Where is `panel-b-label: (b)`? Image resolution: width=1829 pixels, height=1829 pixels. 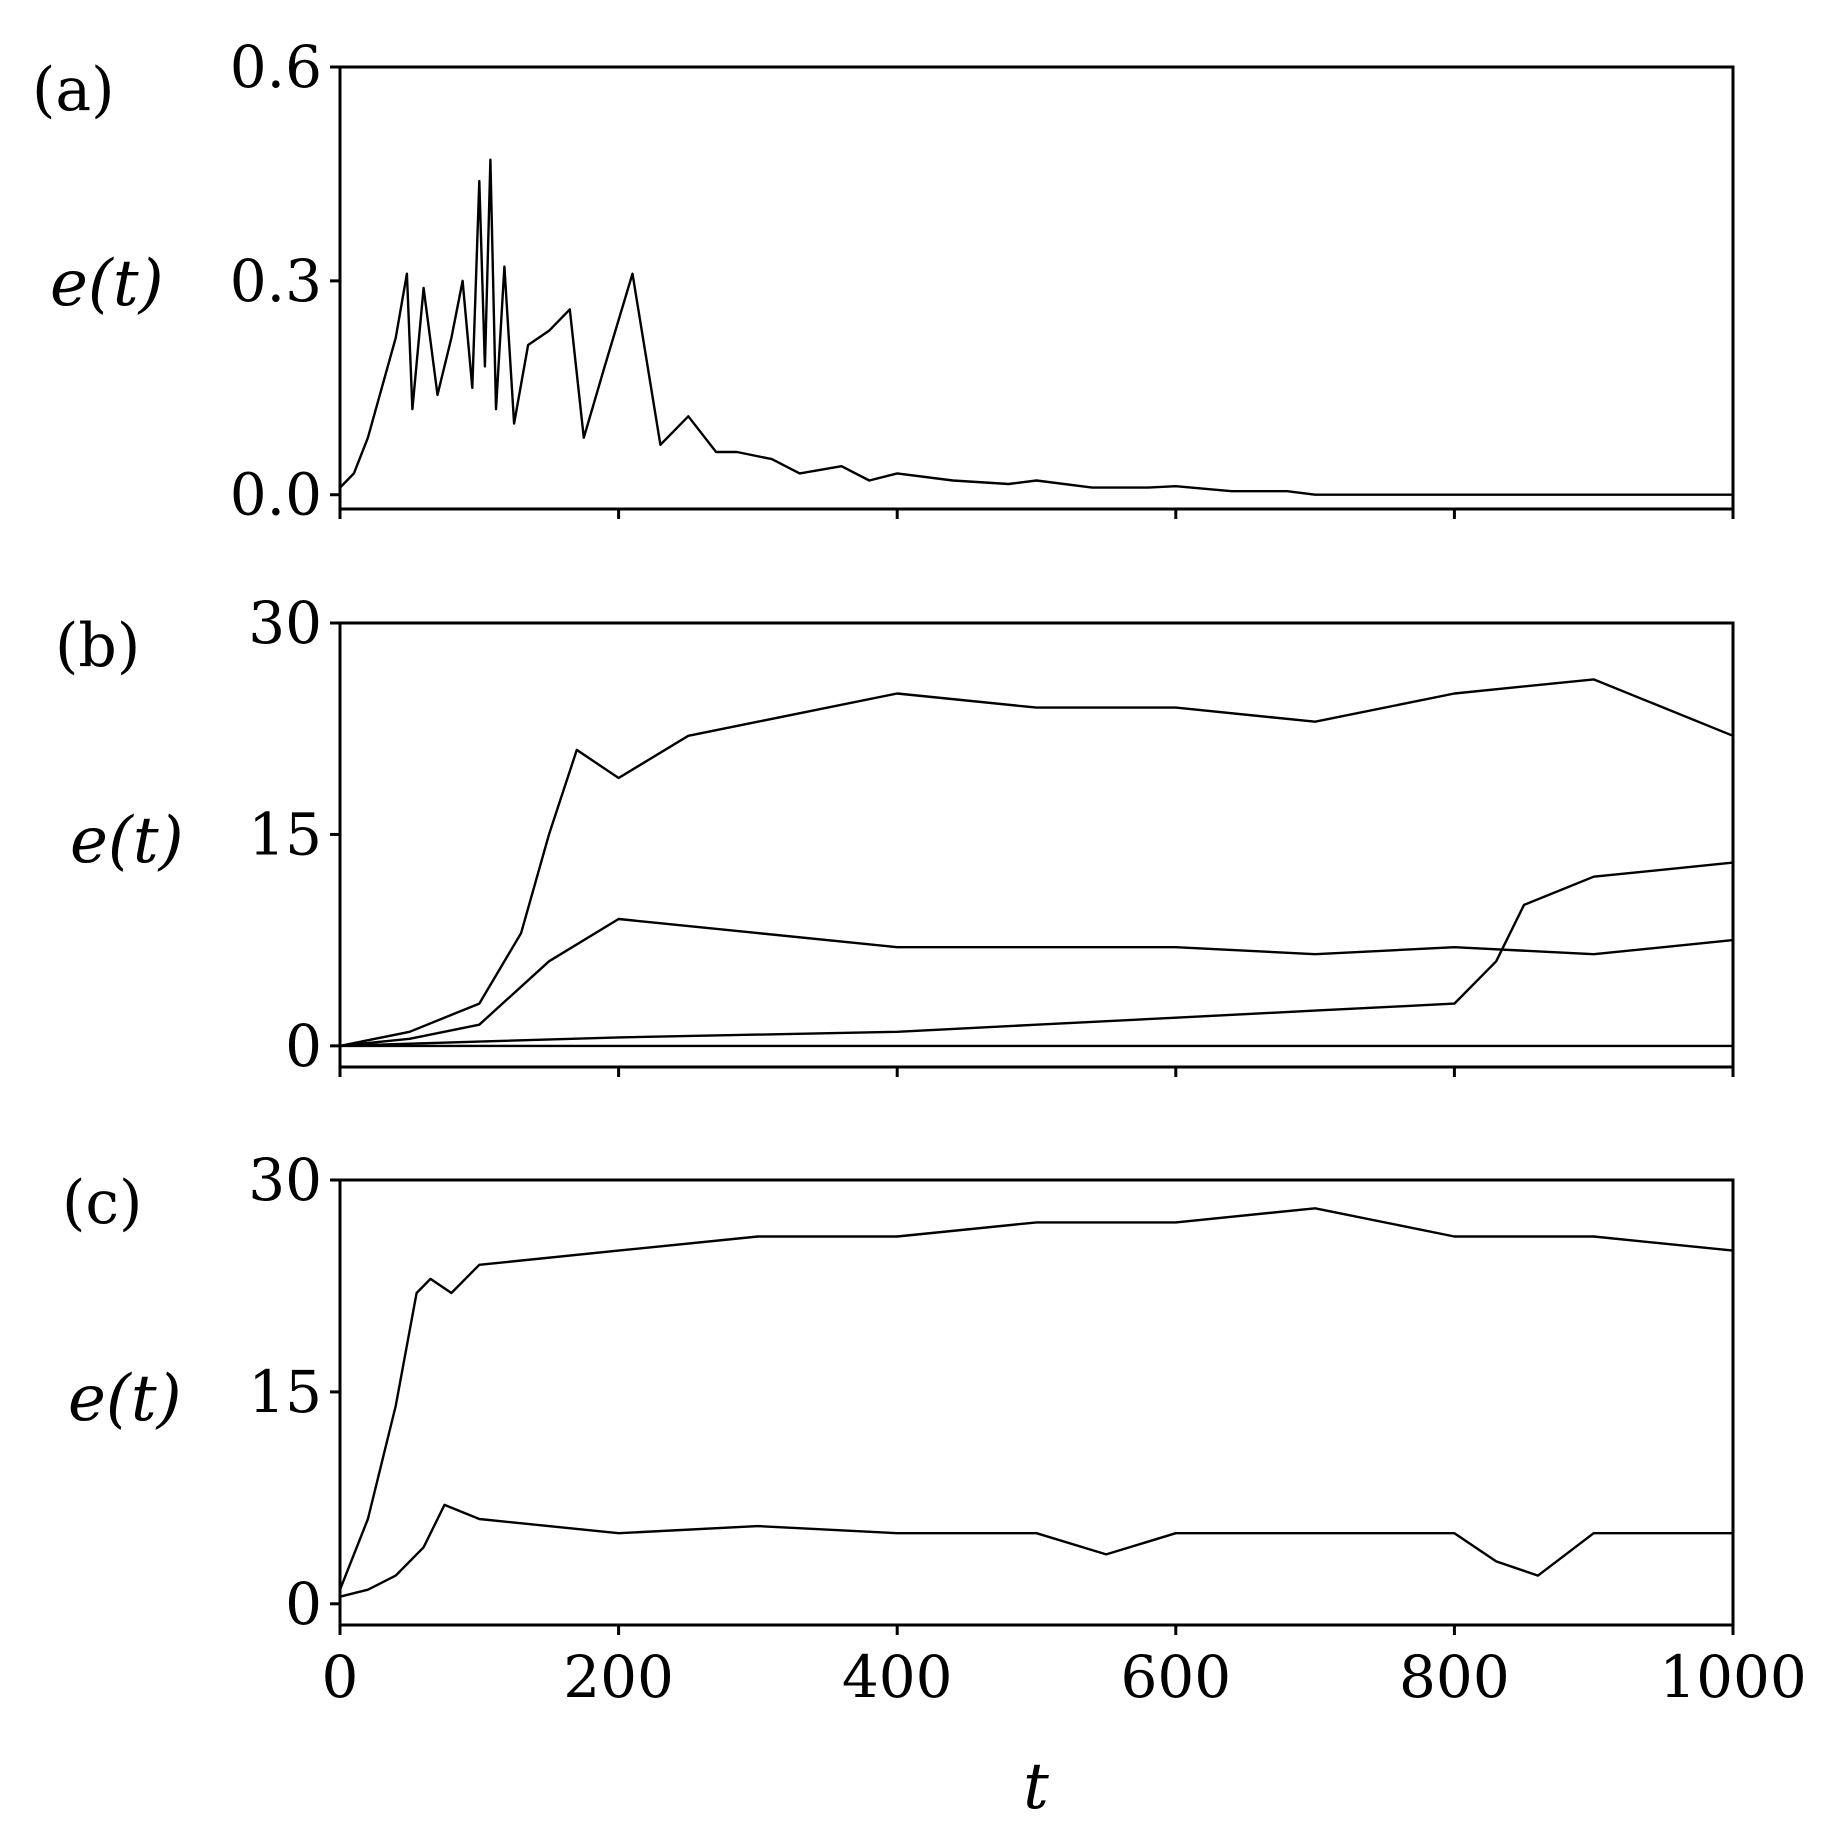 panel-b-label: (b) is located at coordinates (97, 646).